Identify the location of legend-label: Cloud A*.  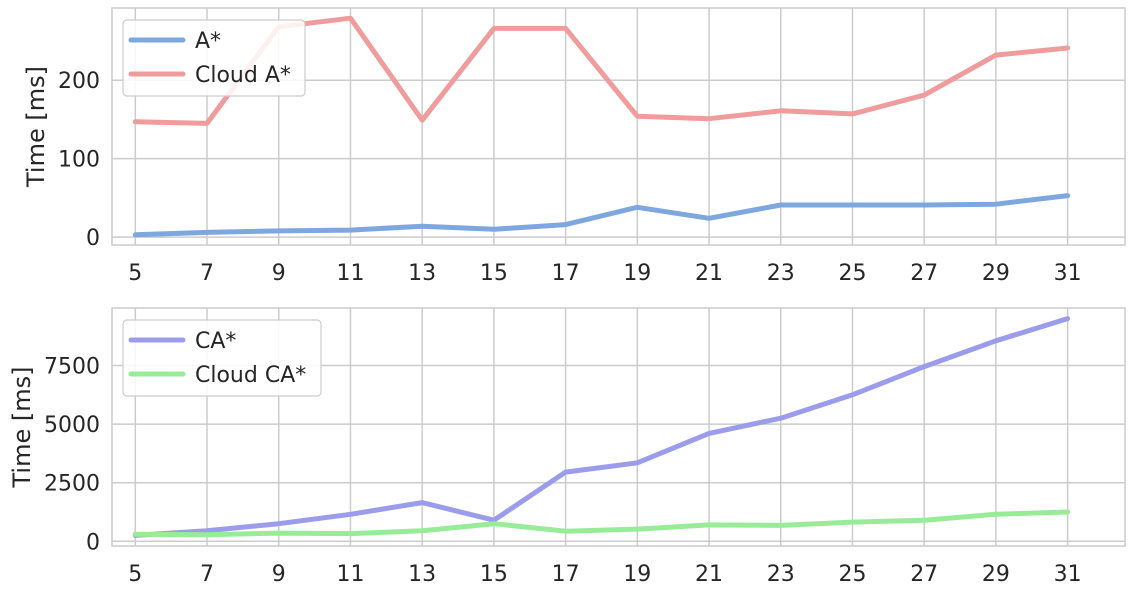
(243, 75).